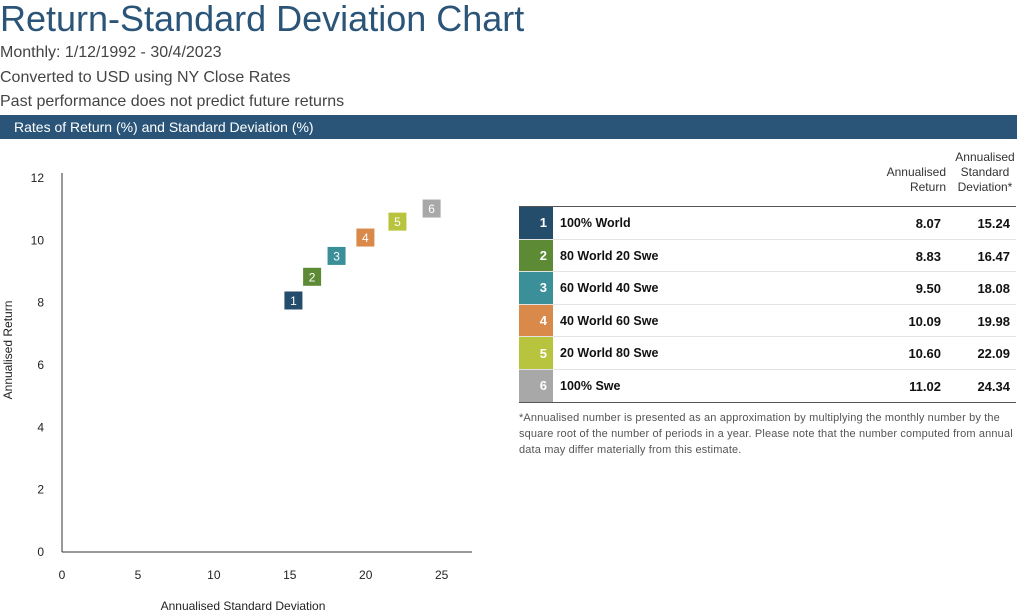 This screenshot has height=615, width=1024. Describe the element at coordinates (214, 575) in the screenshot. I see `x-tick-label: 10` at that location.